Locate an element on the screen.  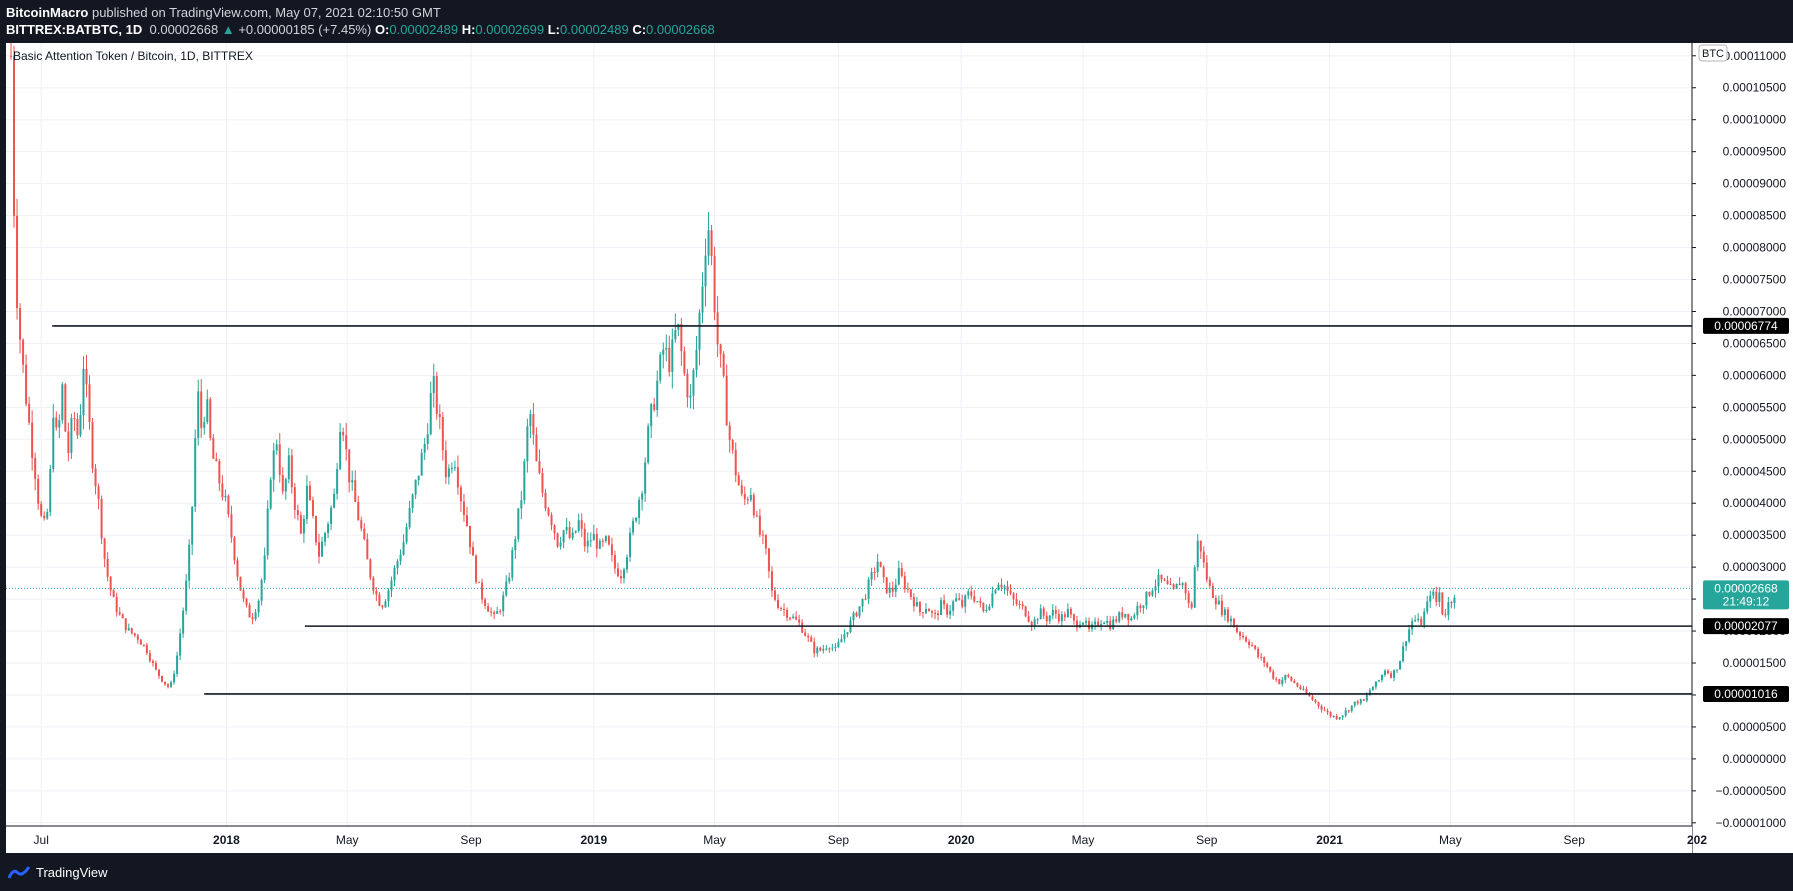
symbol-label: BITTREX:BATBTC, 1D is located at coordinates (74, 29).